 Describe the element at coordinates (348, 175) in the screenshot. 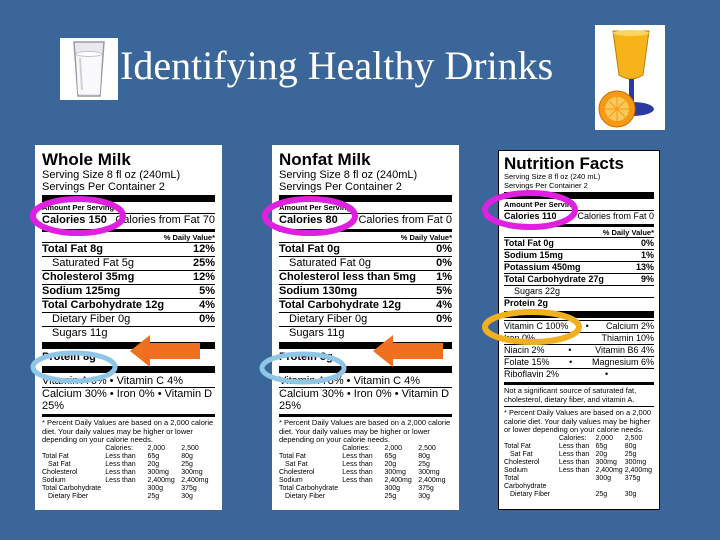

I see `serving-size: Serving Size 8 fl oz (240mL)` at that location.